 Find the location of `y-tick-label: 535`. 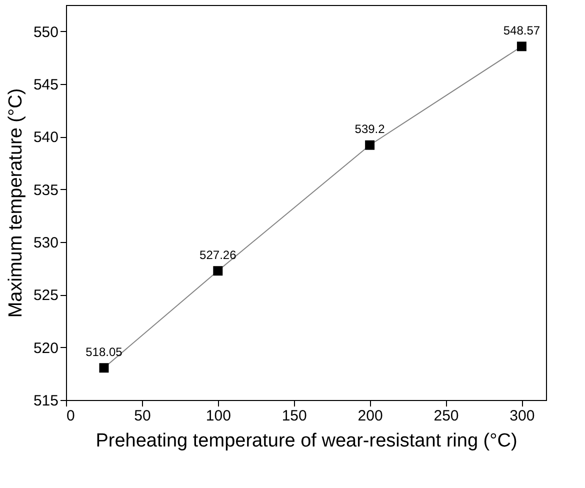

y-tick-label: 535 is located at coordinates (45, 190).